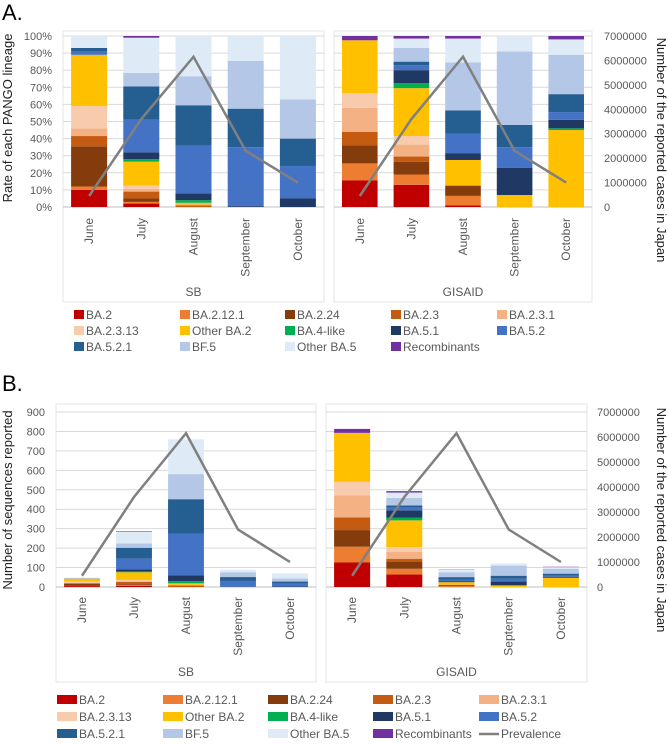  Describe the element at coordinates (625, 37) in the screenshot. I see `y2-tick-label: 7000000` at that location.